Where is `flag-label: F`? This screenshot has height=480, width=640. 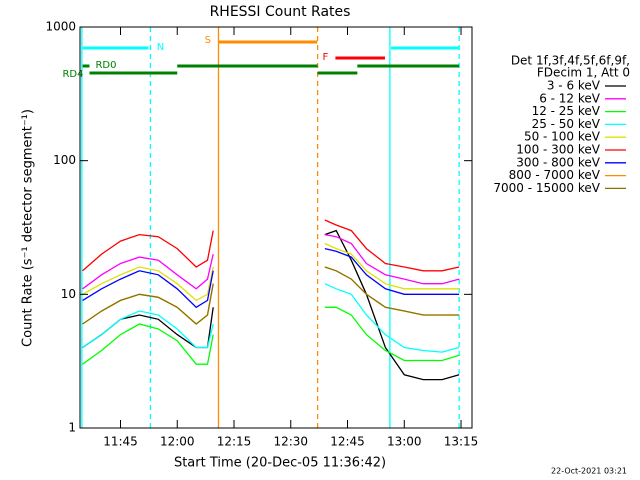
flag-label: F is located at coordinates (326, 57).